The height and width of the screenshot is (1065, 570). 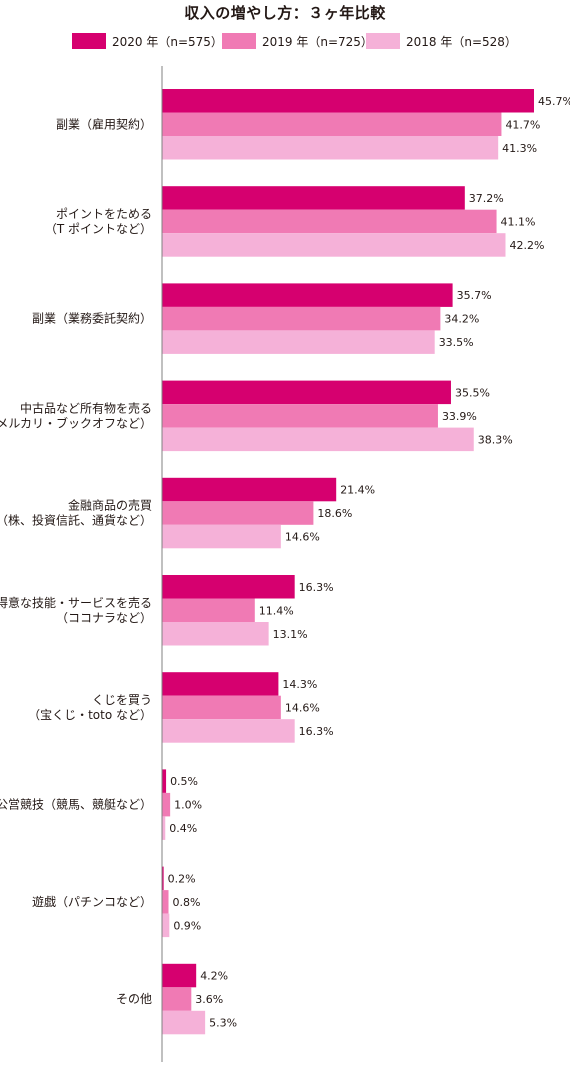 What do you see at coordinates (522, 124) in the screenshot?
I see `data-label: 41.7%` at bounding box center [522, 124].